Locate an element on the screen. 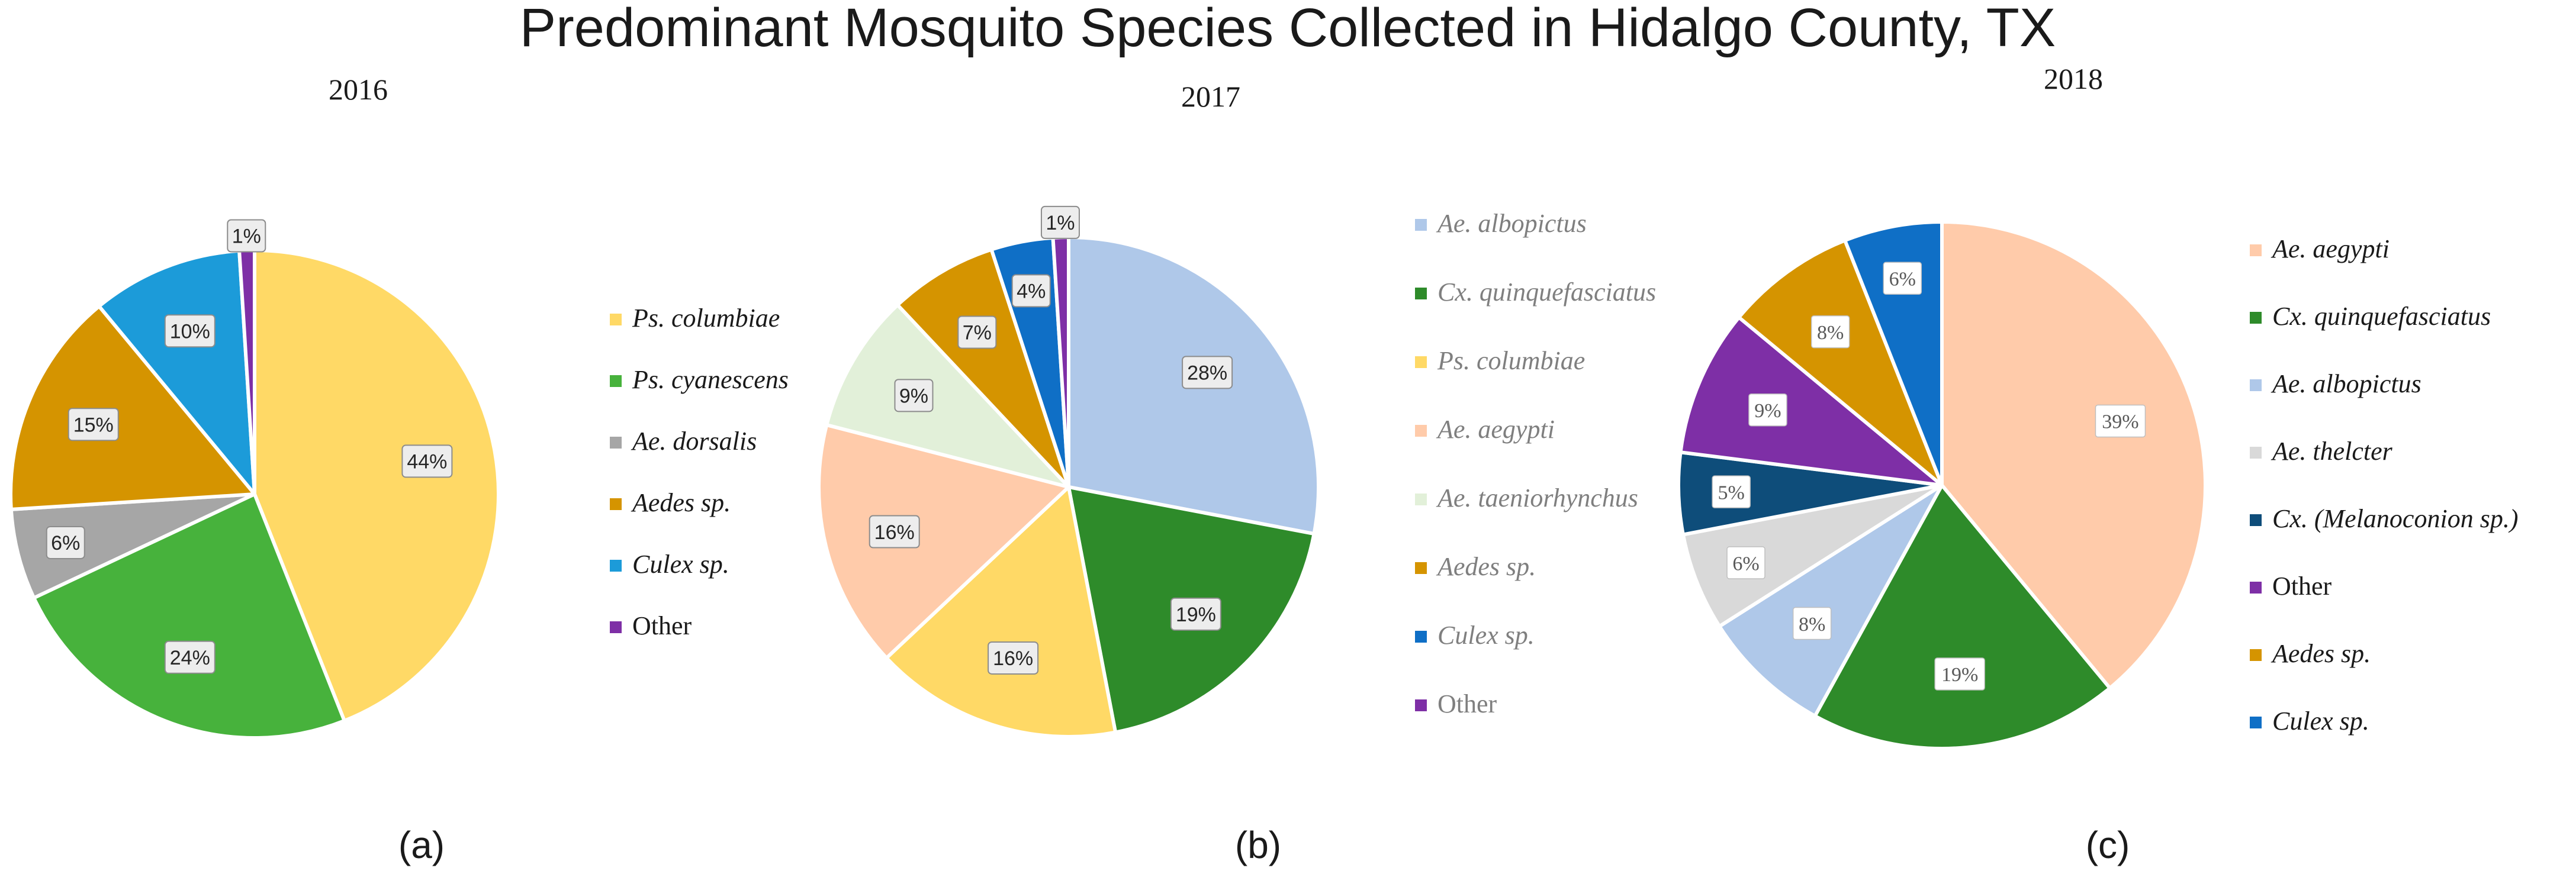 Image resolution: width=2576 pixels, height=874 pixels. pie-slice-culex-sp is located at coordinates (176, 372).